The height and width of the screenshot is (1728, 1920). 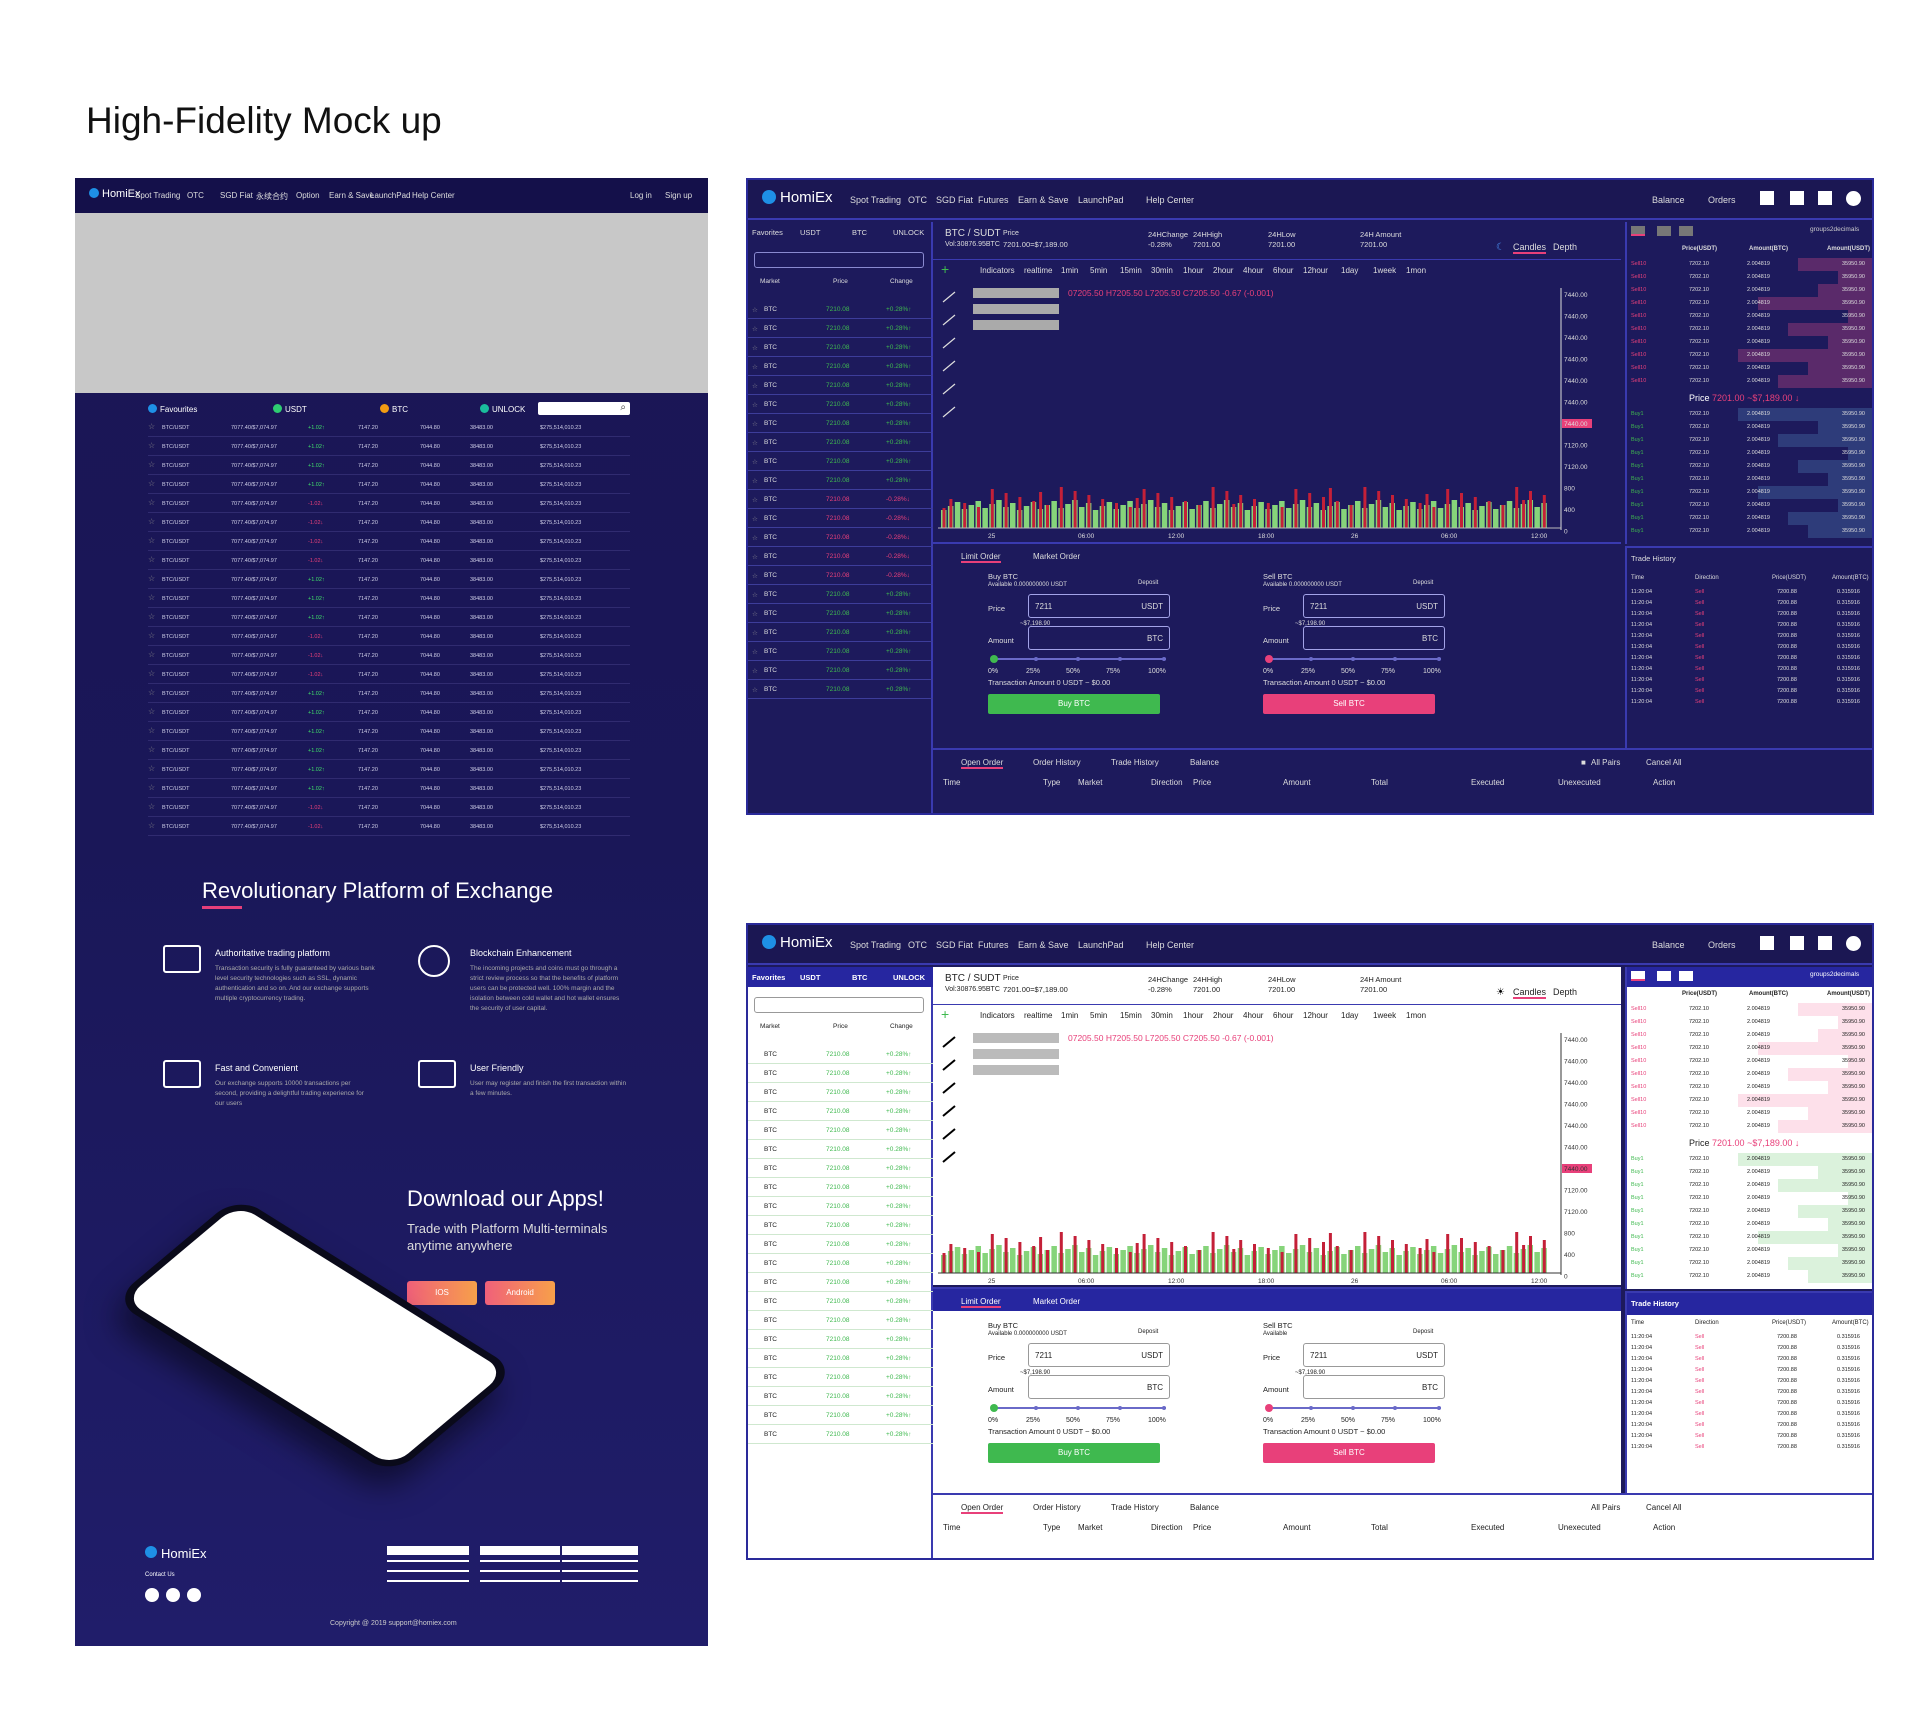 I want to click on footer-link-placeholder, so click(x=600, y=1561).